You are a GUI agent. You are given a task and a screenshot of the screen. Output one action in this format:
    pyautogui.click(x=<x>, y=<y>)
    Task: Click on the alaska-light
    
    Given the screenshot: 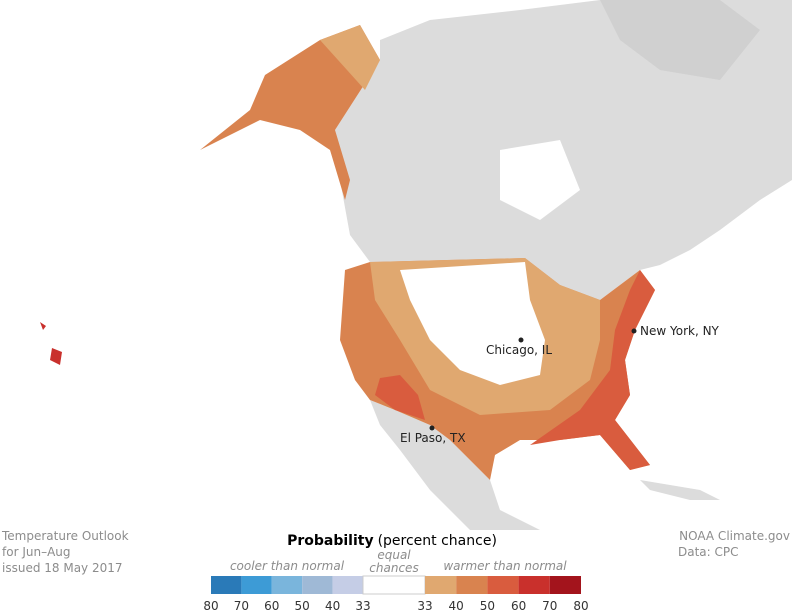 What is the action you would take?
    pyautogui.click(x=350, y=57)
    